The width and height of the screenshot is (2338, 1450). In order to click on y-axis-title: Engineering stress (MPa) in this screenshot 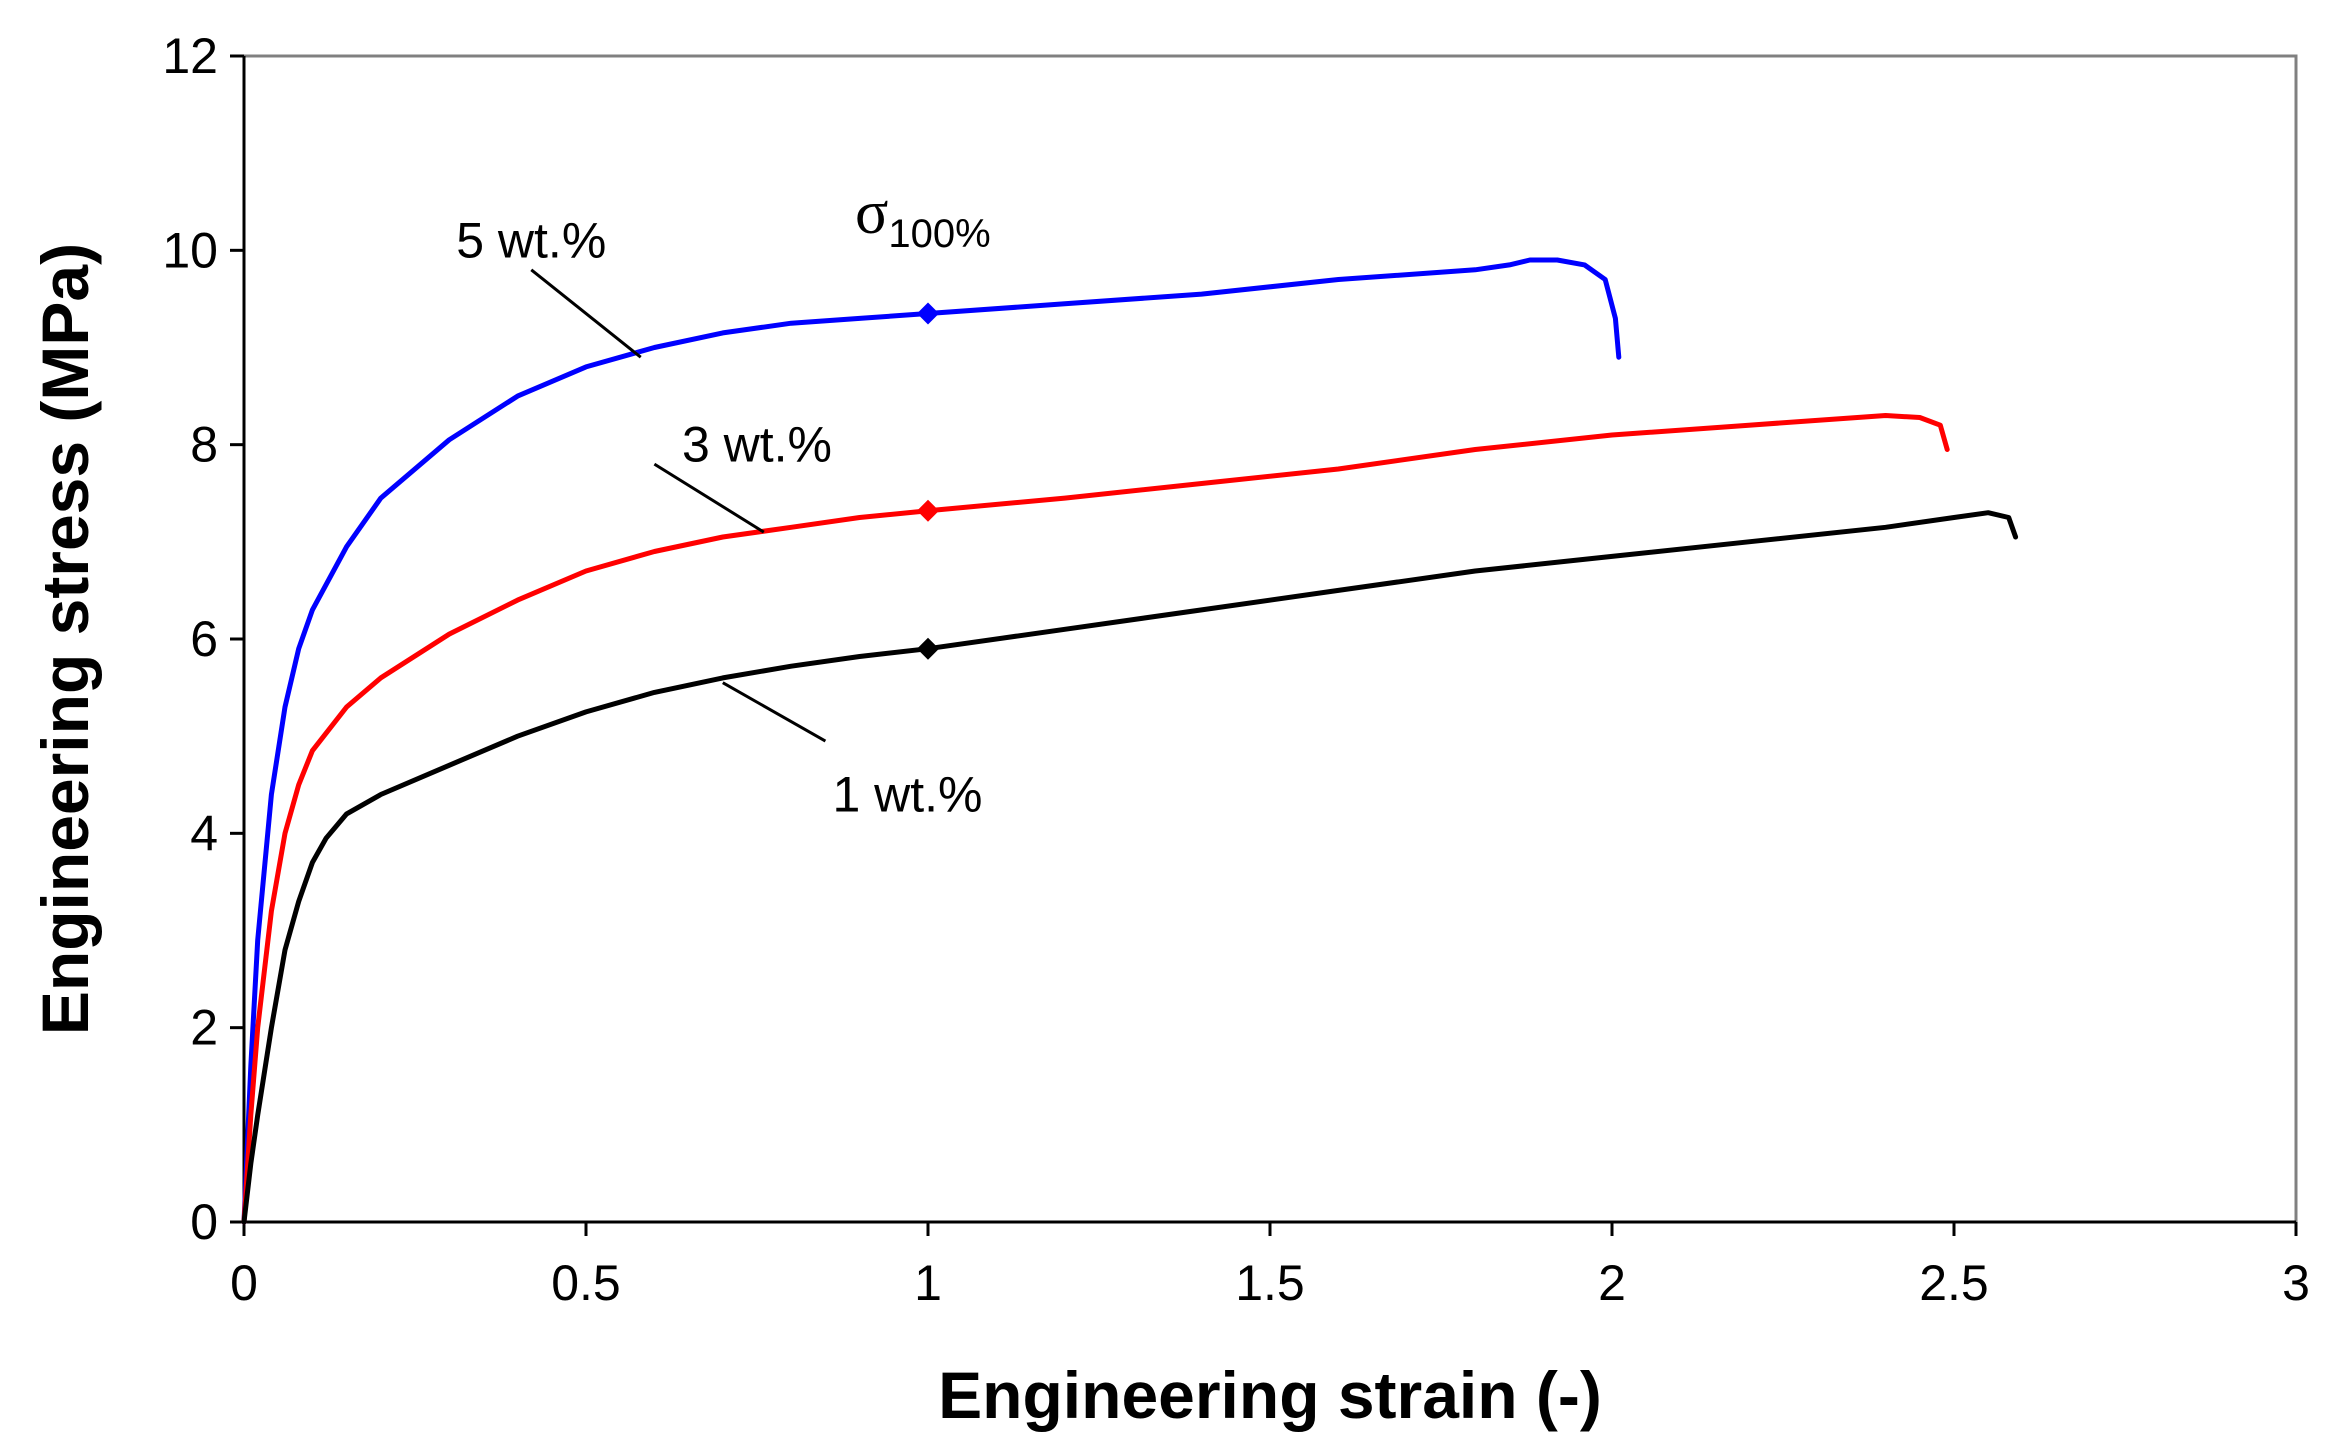, I will do `click(65, 639)`.